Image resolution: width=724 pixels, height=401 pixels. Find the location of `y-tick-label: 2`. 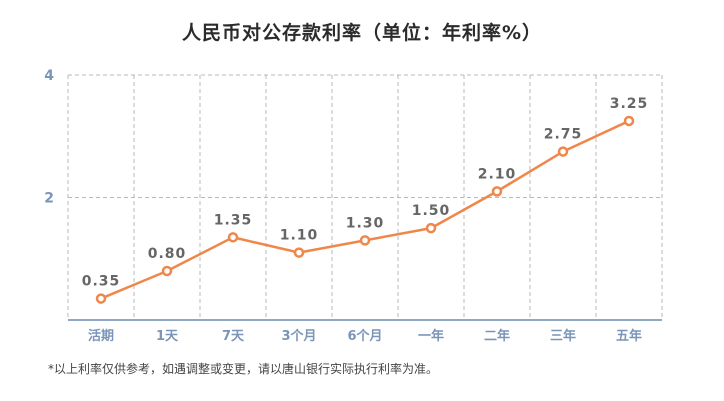

y-tick-label: 2 is located at coordinates (49, 199).